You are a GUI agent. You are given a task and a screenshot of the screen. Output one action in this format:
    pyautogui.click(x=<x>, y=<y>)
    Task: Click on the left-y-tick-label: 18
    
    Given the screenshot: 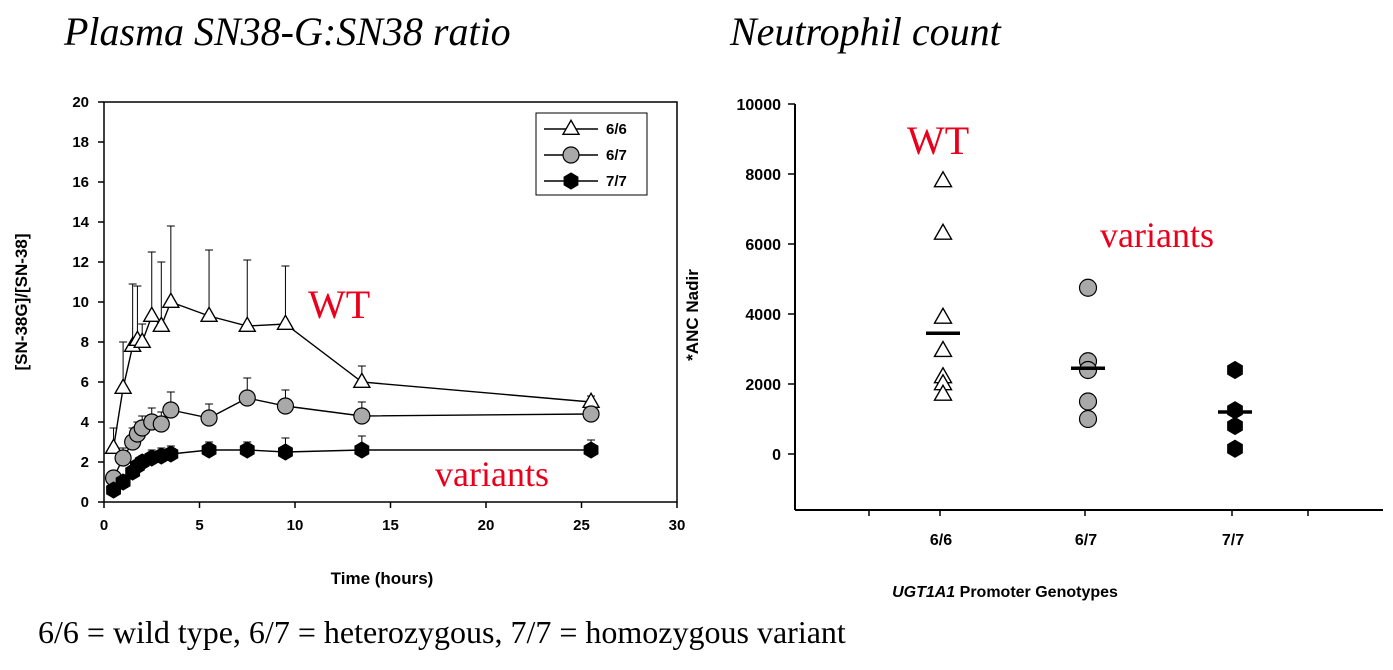 What is the action you would take?
    pyautogui.click(x=80, y=142)
    